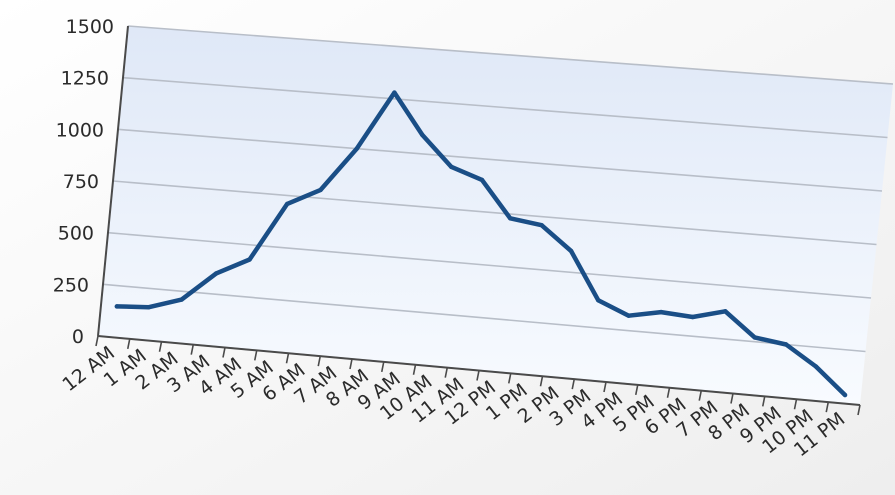  I want to click on y-tick-label: 1000, so click(80, 130).